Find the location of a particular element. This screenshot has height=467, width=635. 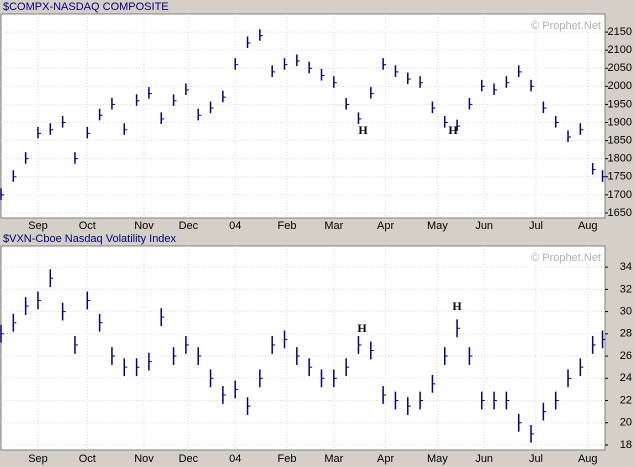

y-tick-label: 1750 is located at coordinates (620, 177).